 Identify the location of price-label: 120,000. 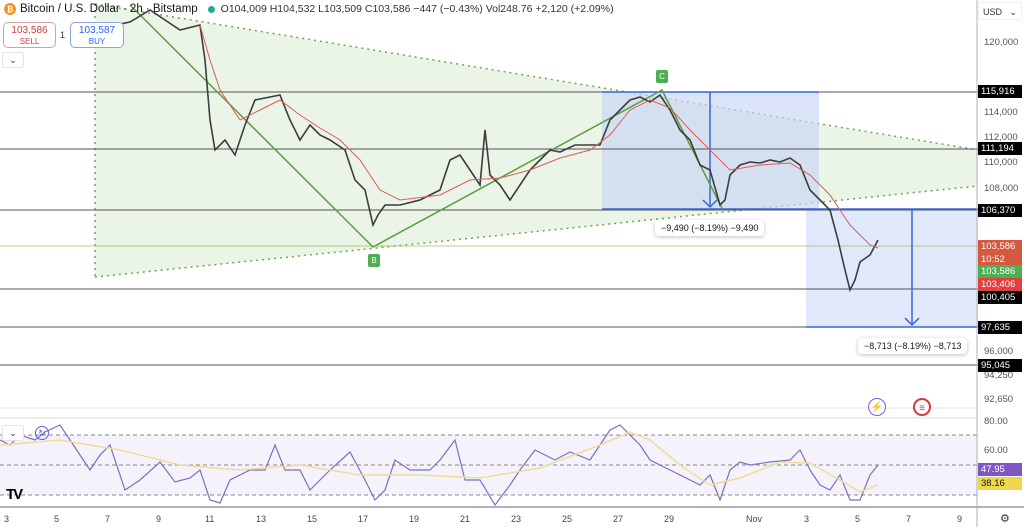
(1001, 42).